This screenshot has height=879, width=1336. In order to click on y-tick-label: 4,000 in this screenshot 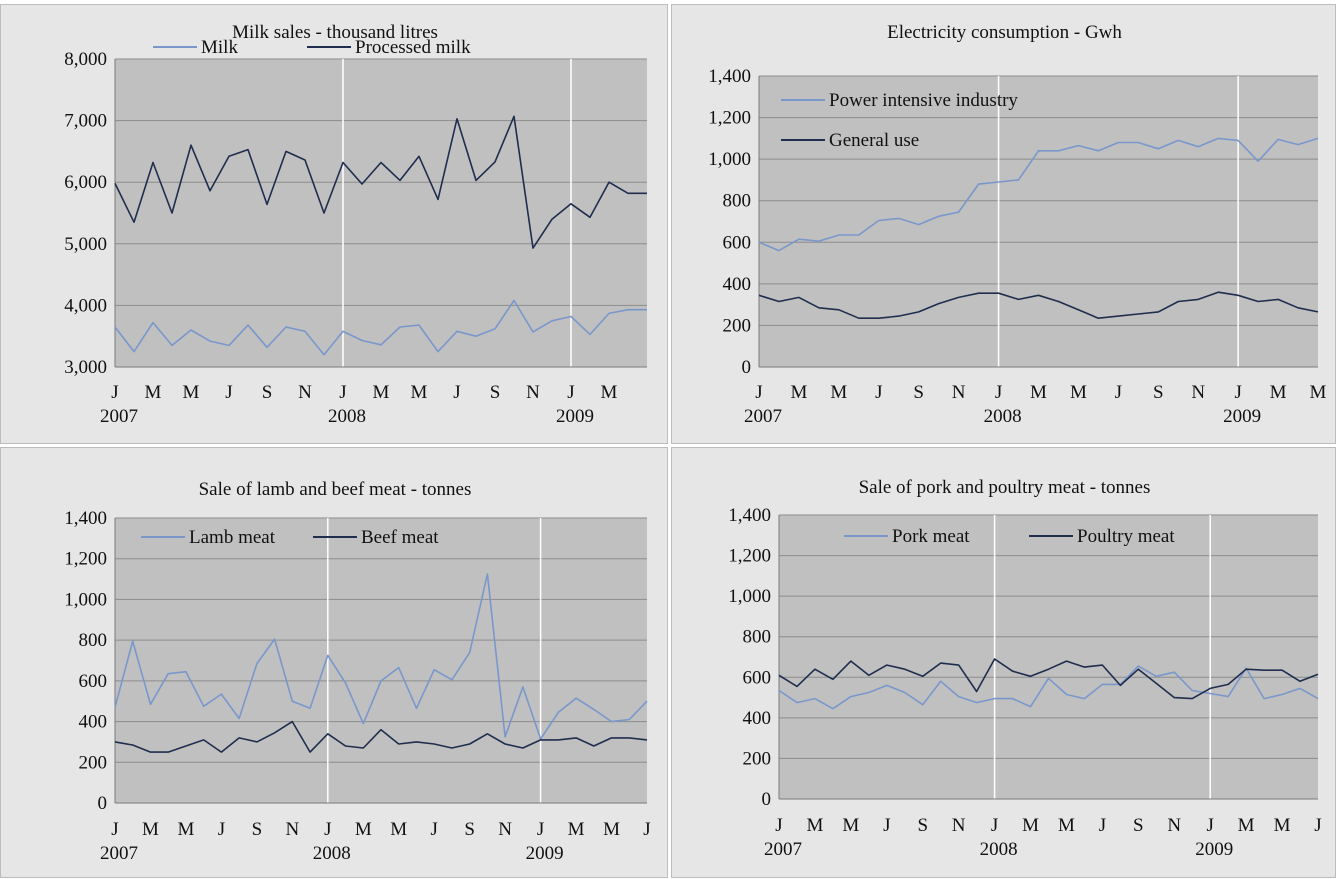, I will do `click(85, 305)`.